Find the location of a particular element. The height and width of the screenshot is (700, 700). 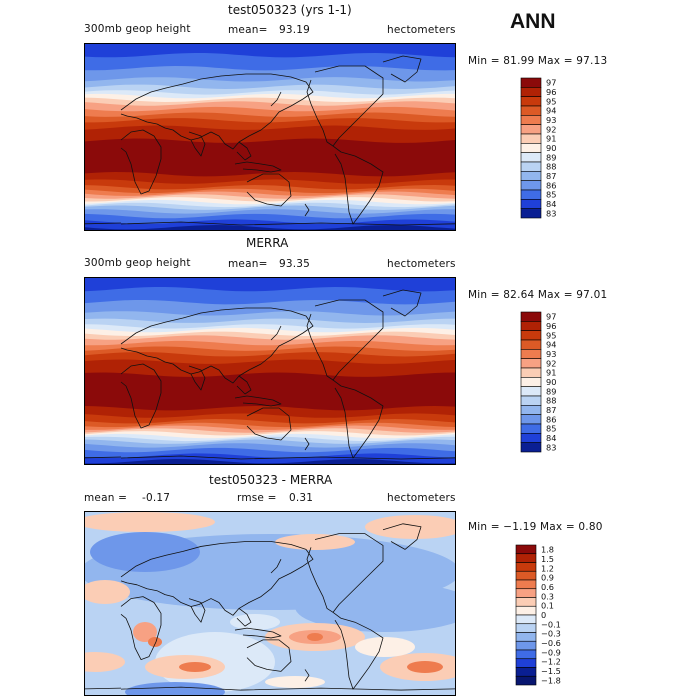

panel2-minmax: Min = 82.64 Max = 97.01 is located at coordinates (538, 295).